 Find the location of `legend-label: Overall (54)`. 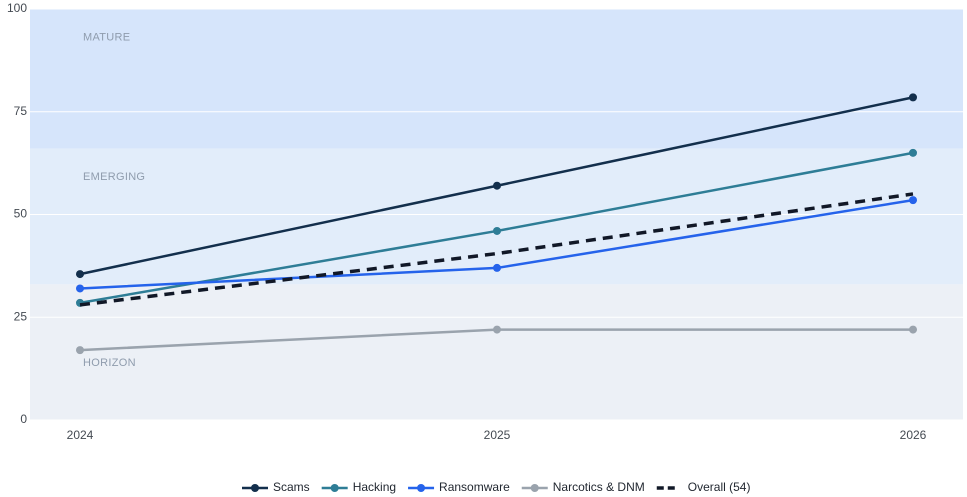

legend-label: Overall (54) is located at coordinates (719, 487).